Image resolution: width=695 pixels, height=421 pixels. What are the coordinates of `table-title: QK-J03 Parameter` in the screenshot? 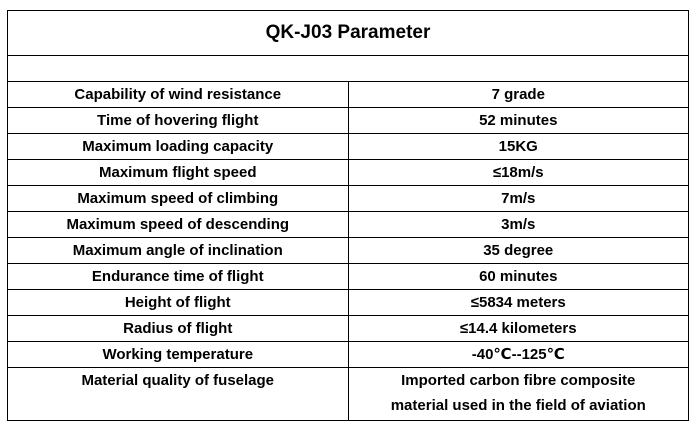 It's located at (348, 33).